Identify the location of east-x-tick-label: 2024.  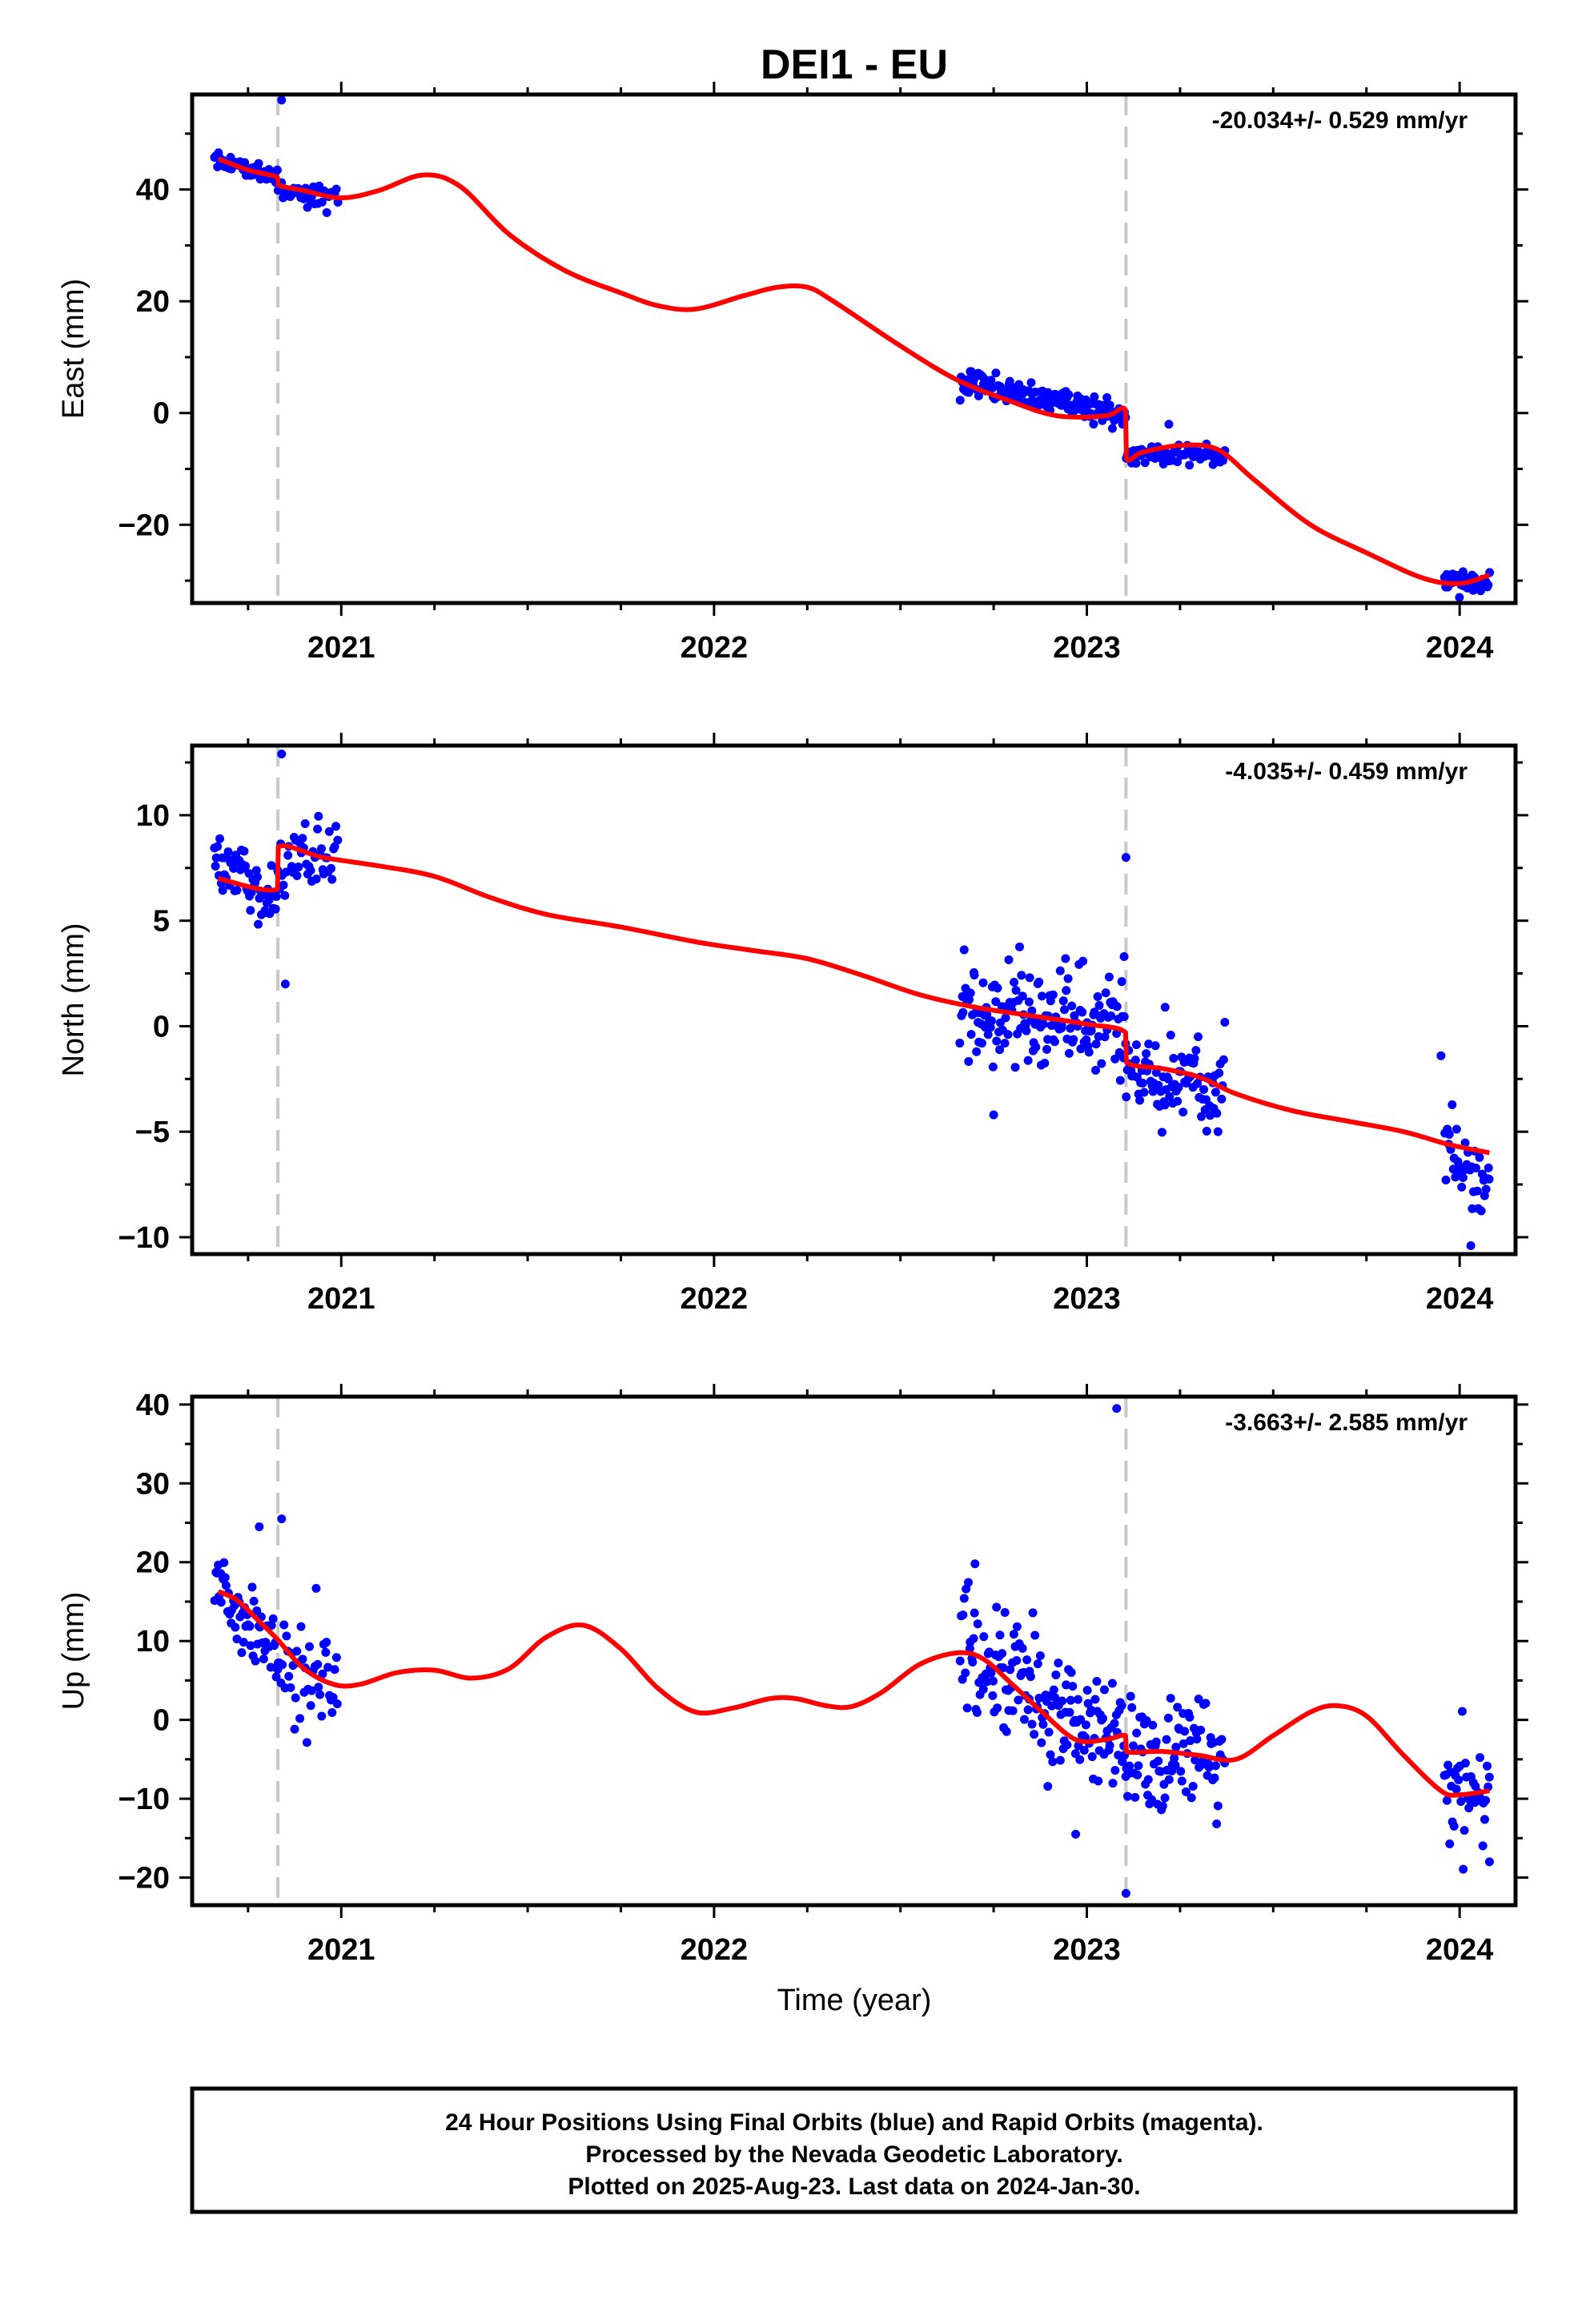
(1460, 648).